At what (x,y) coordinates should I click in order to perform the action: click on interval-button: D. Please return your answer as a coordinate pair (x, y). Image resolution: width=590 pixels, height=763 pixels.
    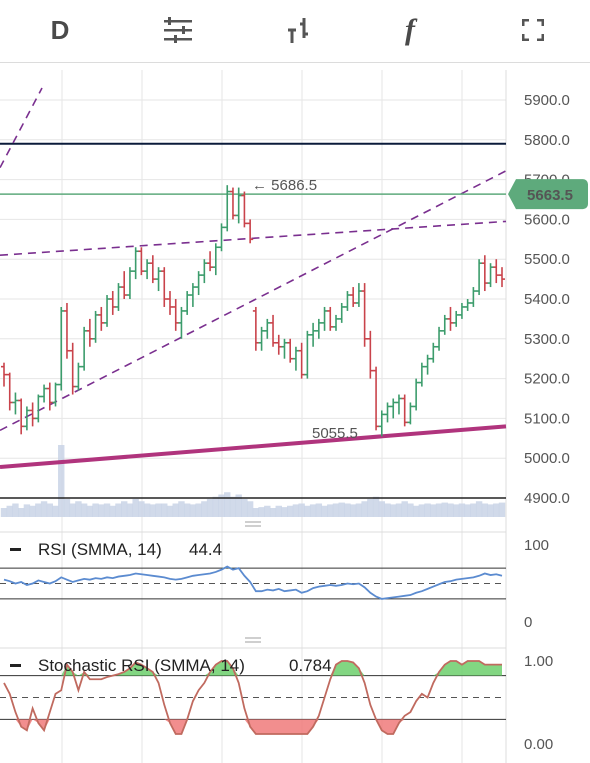
    Looking at the image, I should click on (60, 29).